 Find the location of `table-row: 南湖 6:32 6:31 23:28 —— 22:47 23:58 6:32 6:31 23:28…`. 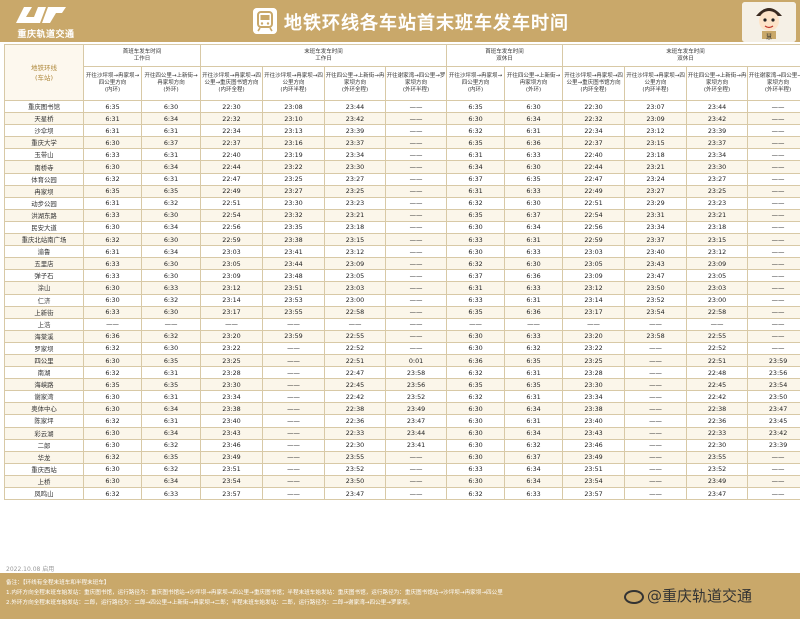

table-row: 南湖 6:32 6:31 23:28 —— 22:47 23:58 6:32 6:31 23:28… is located at coordinates (402, 373).